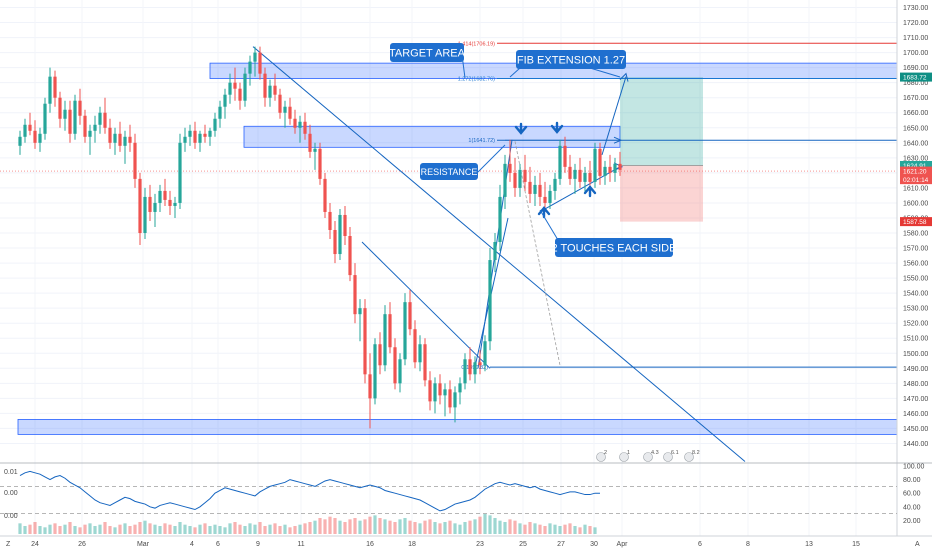 This screenshot has width=932, height=550. Describe the element at coordinates (916, 77) in the screenshot. I see `price-tag-1683.72: 1683.72` at that location.